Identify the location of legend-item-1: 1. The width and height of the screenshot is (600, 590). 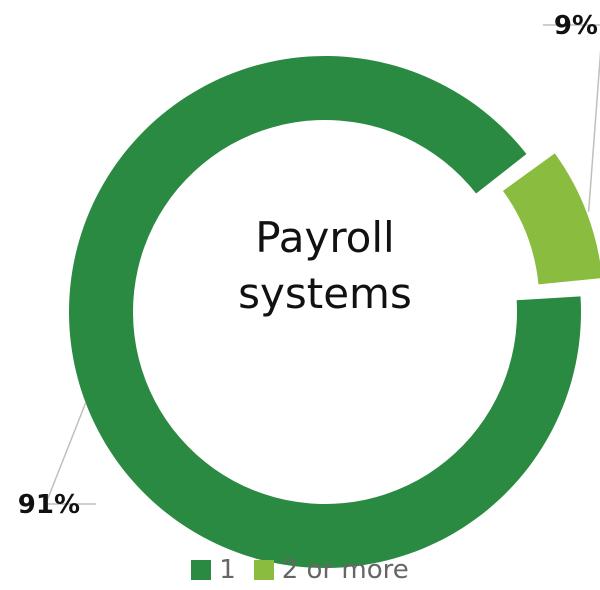
(213, 570).